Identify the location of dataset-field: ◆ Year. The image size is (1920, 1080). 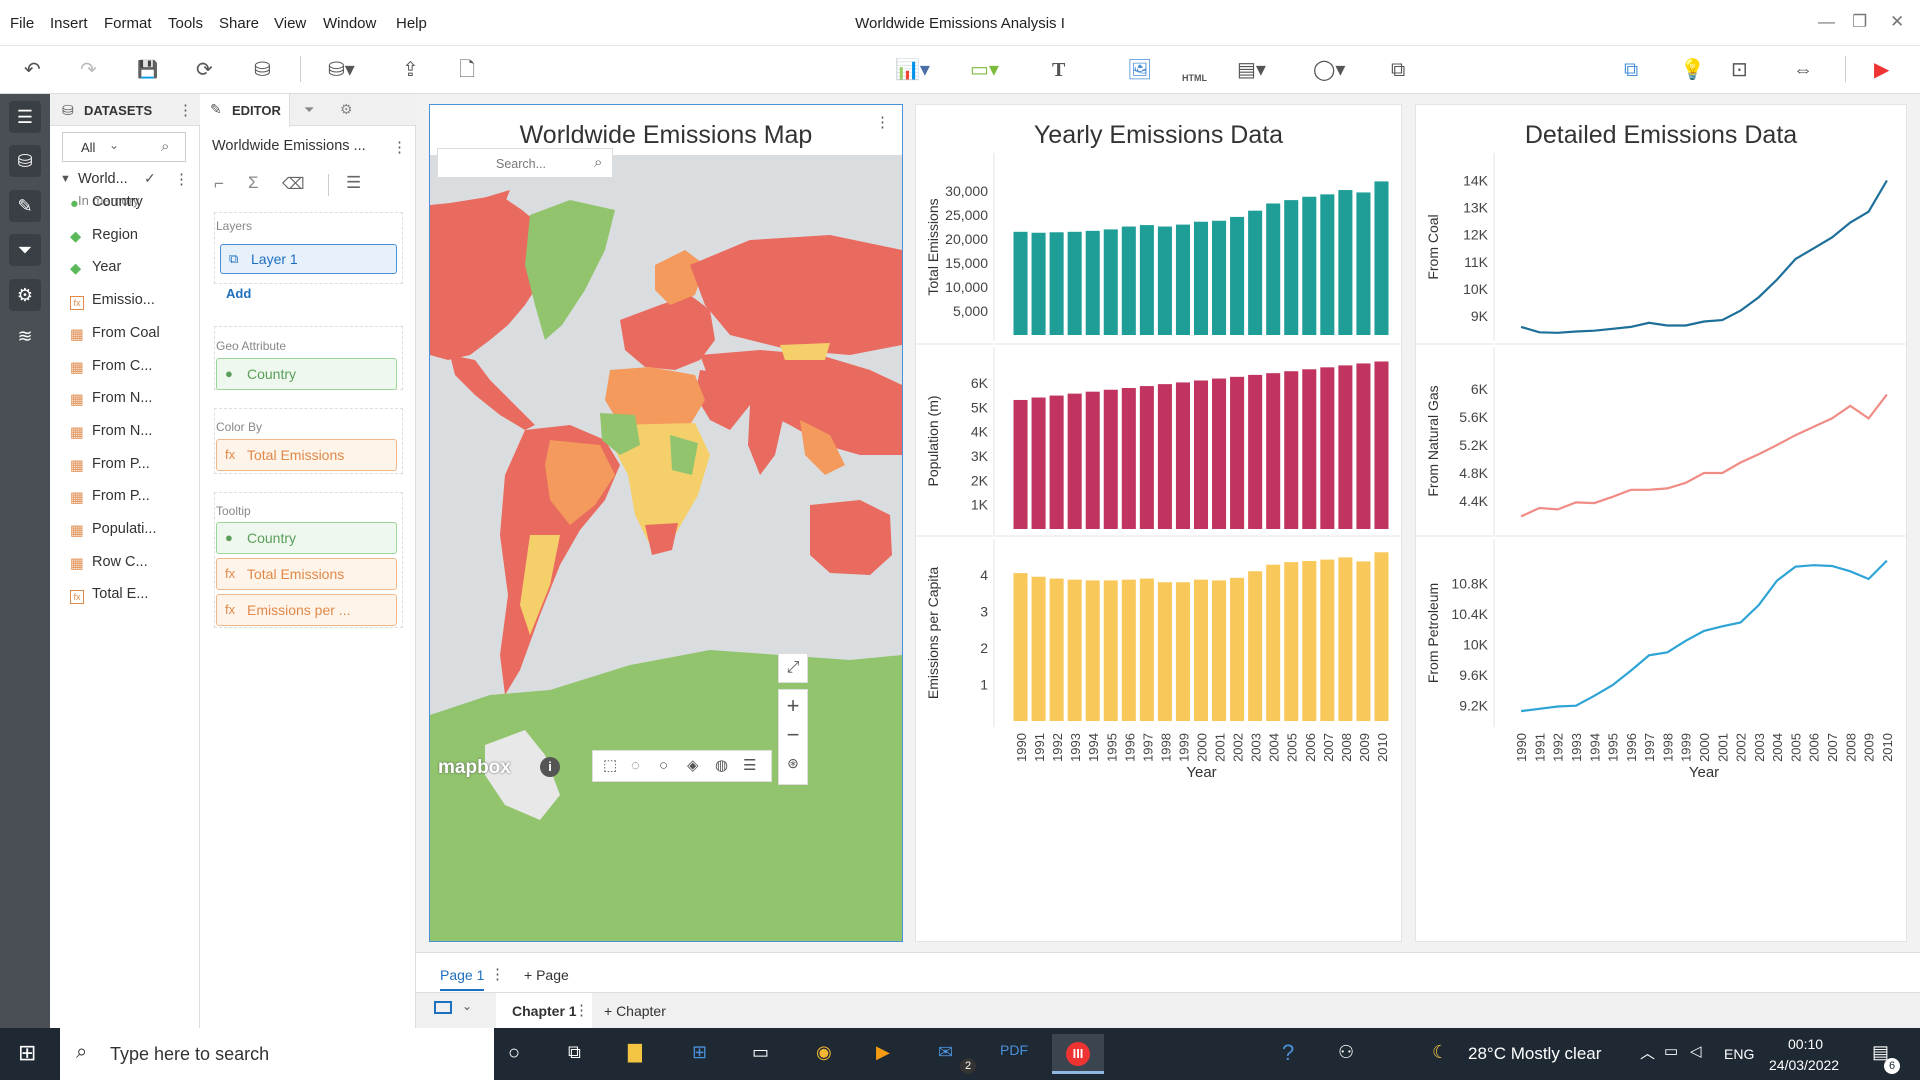
(95, 268).